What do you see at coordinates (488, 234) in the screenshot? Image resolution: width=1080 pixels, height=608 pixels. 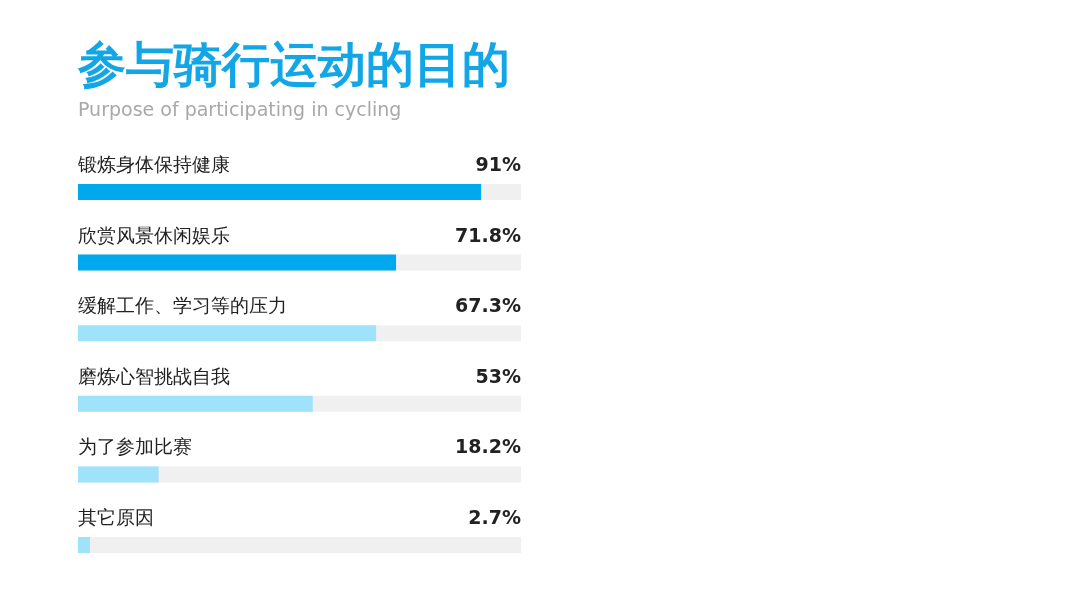 I see `data-label: 71.8%` at bounding box center [488, 234].